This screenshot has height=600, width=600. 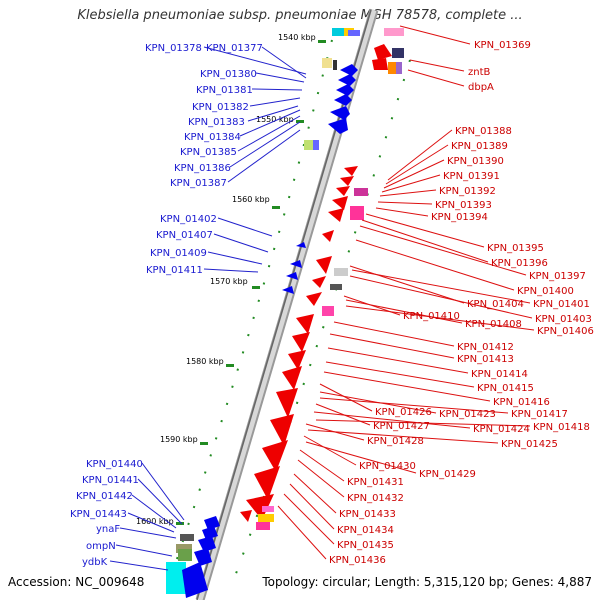 I want to click on gene-label: zntB, so click(x=479, y=72).